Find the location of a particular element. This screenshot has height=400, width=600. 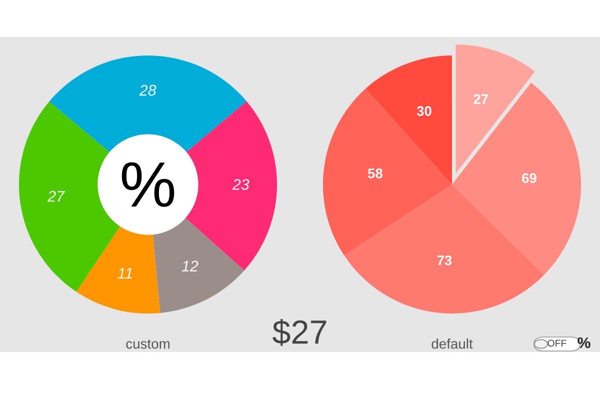

data-label: 23 is located at coordinates (241, 184).